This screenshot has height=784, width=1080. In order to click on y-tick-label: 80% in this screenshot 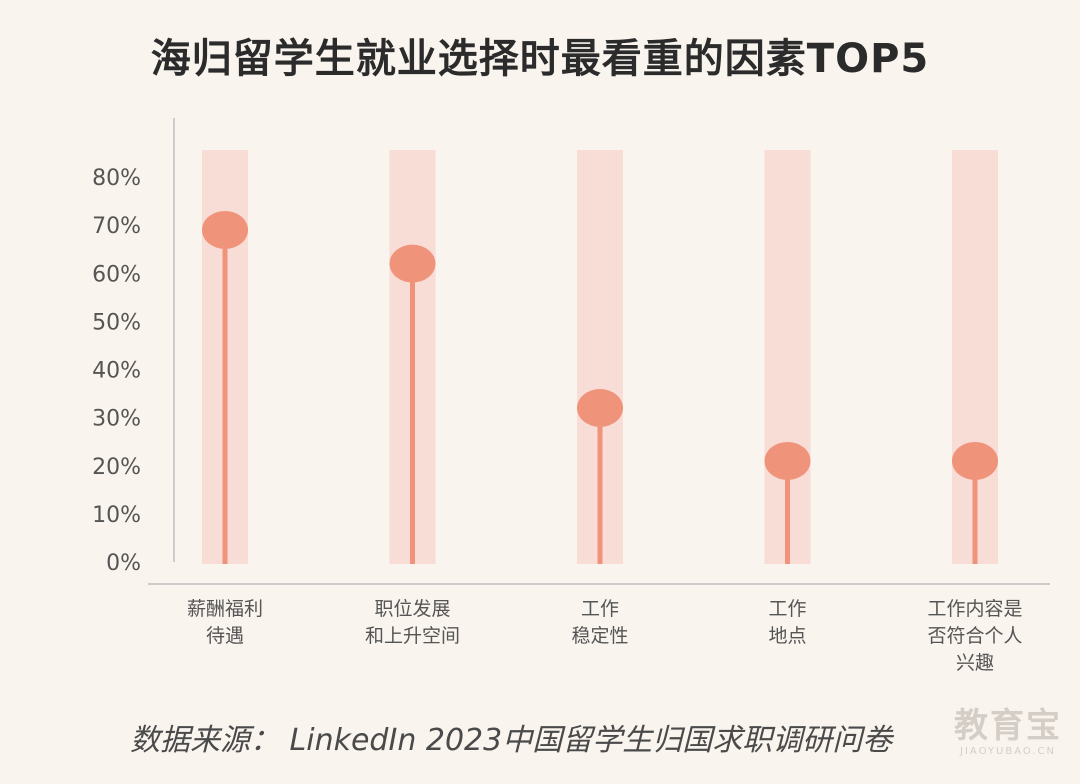, I will do `click(116, 178)`.